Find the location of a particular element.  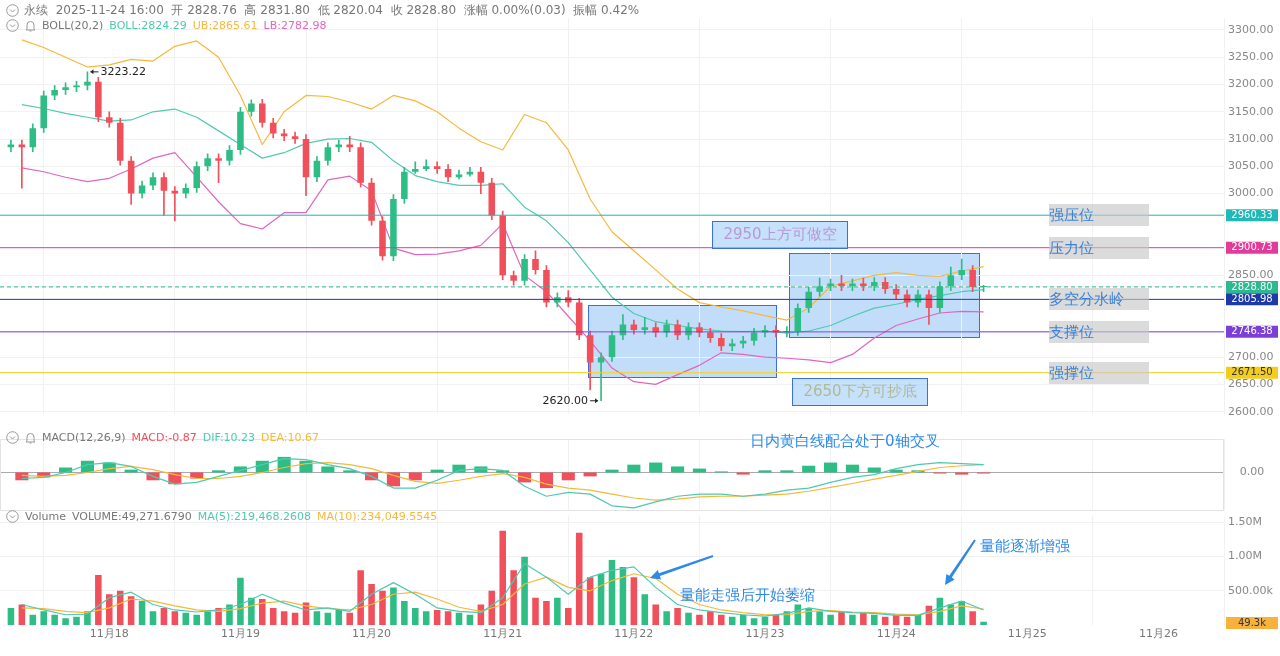

legend-title: BOLL(20,2) is located at coordinates (73, 25).